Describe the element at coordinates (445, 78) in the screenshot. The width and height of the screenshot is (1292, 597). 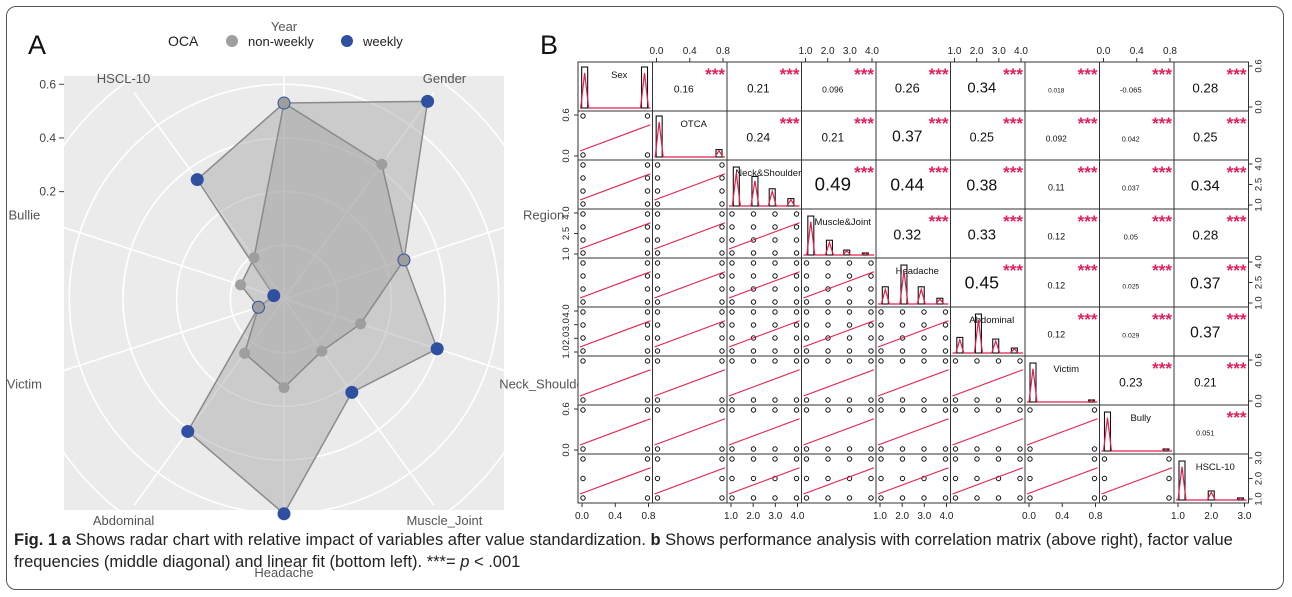
I see `radar-axis-label: Gender` at that location.